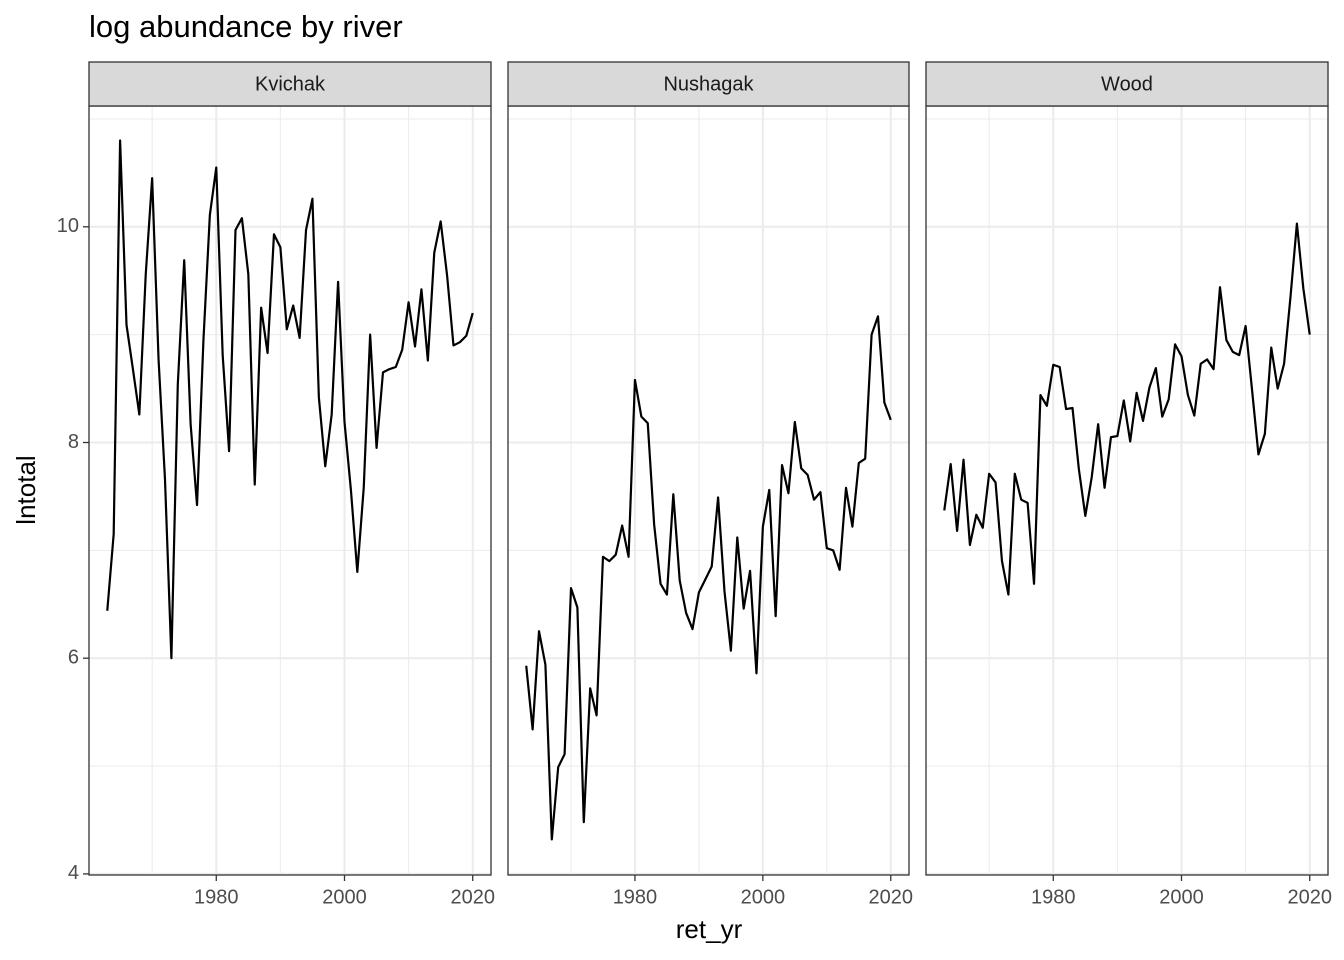  What do you see at coordinates (246, 26) in the screenshot?
I see `chart-title: log abundance by river` at bounding box center [246, 26].